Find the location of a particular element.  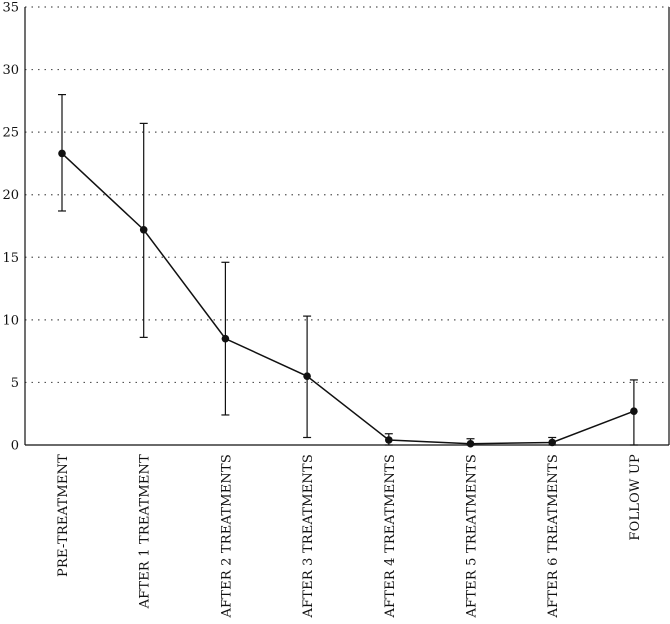

x-category-label: AFTER 4 TREATMENTS is located at coordinates (390, 536).